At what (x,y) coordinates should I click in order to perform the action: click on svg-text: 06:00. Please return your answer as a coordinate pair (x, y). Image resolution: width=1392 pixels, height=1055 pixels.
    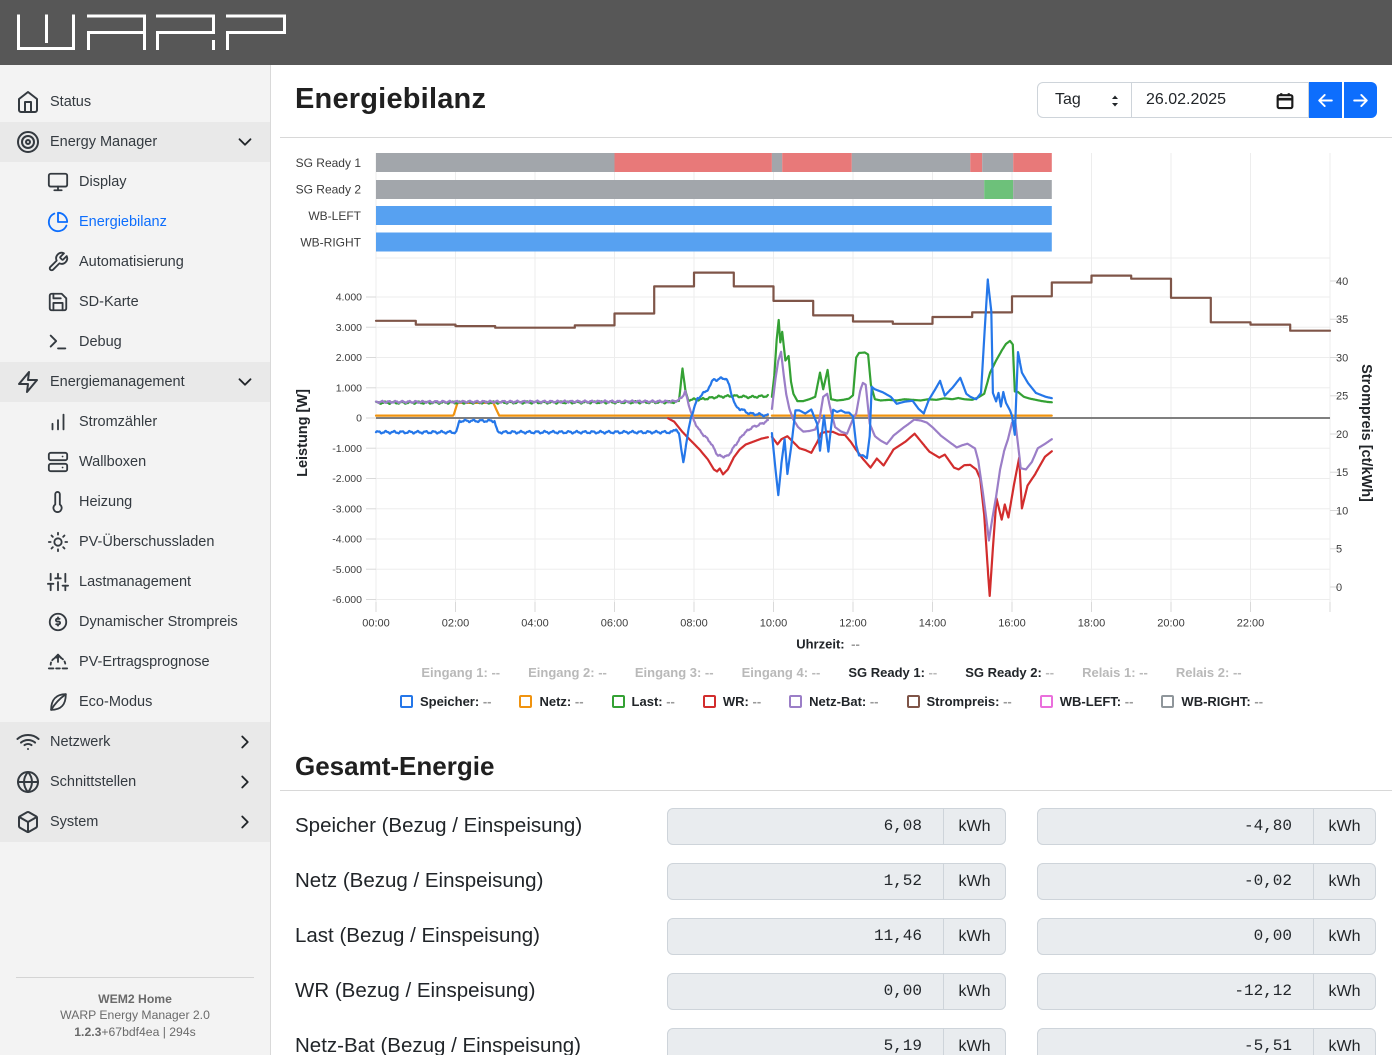
    Looking at the image, I should click on (615, 624).